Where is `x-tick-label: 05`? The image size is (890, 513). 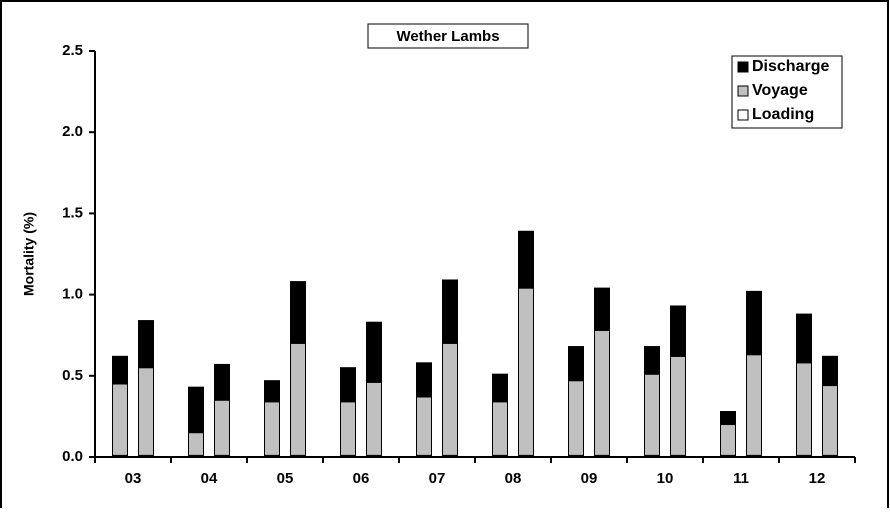 x-tick-label: 05 is located at coordinates (285, 478).